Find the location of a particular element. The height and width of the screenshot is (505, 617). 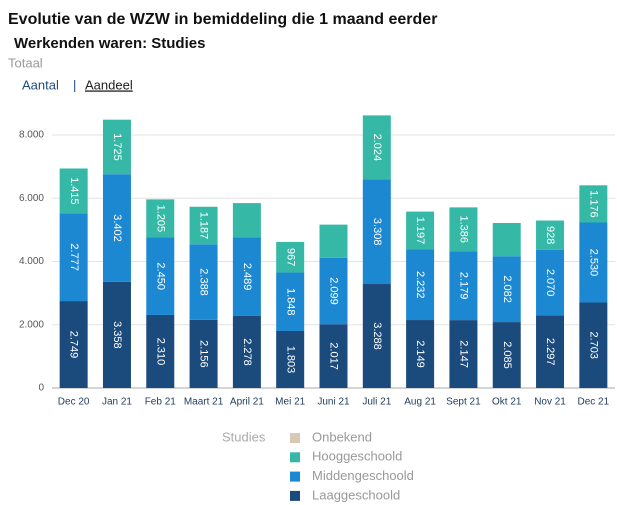

value-label: 2.179 is located at coordinates (464, 286).